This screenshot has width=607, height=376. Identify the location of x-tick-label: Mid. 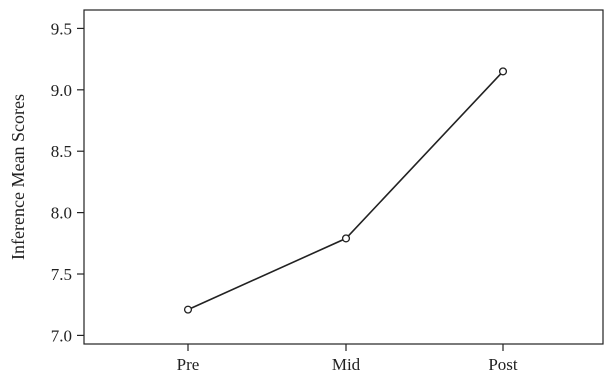
(346, 364).